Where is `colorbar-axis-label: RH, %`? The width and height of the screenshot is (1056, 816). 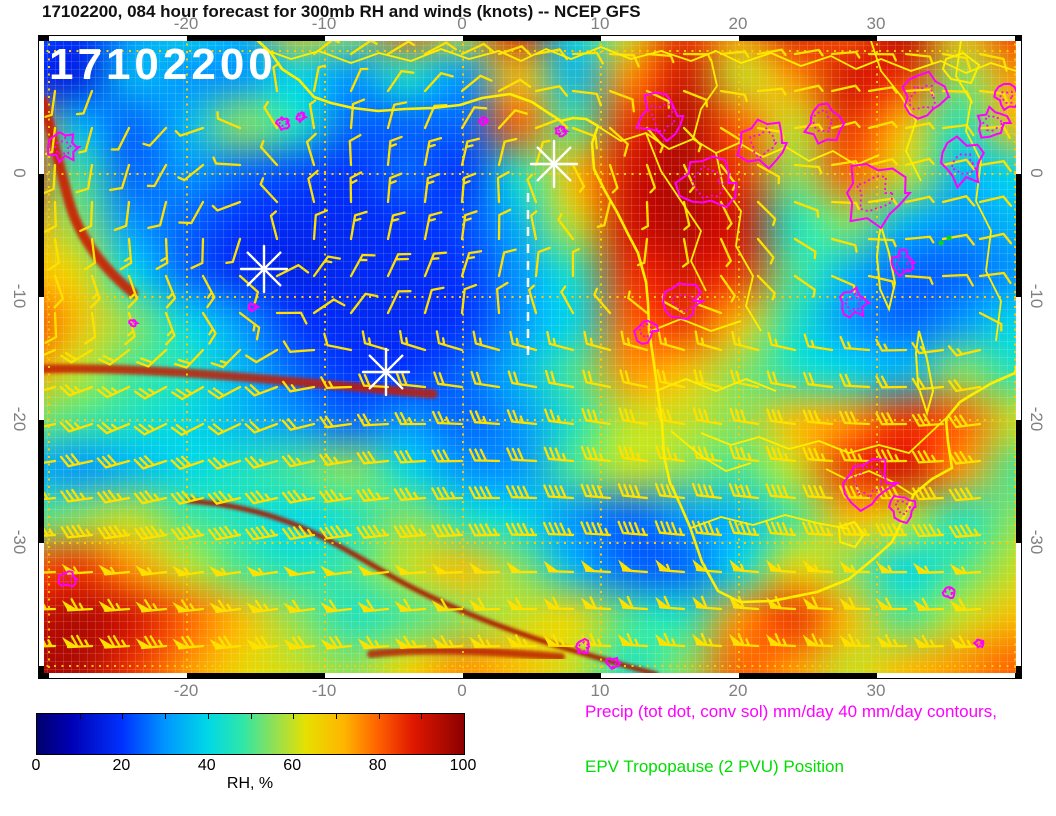 colorbar-axis-label: RH, % is located at coordinates (250, 783).